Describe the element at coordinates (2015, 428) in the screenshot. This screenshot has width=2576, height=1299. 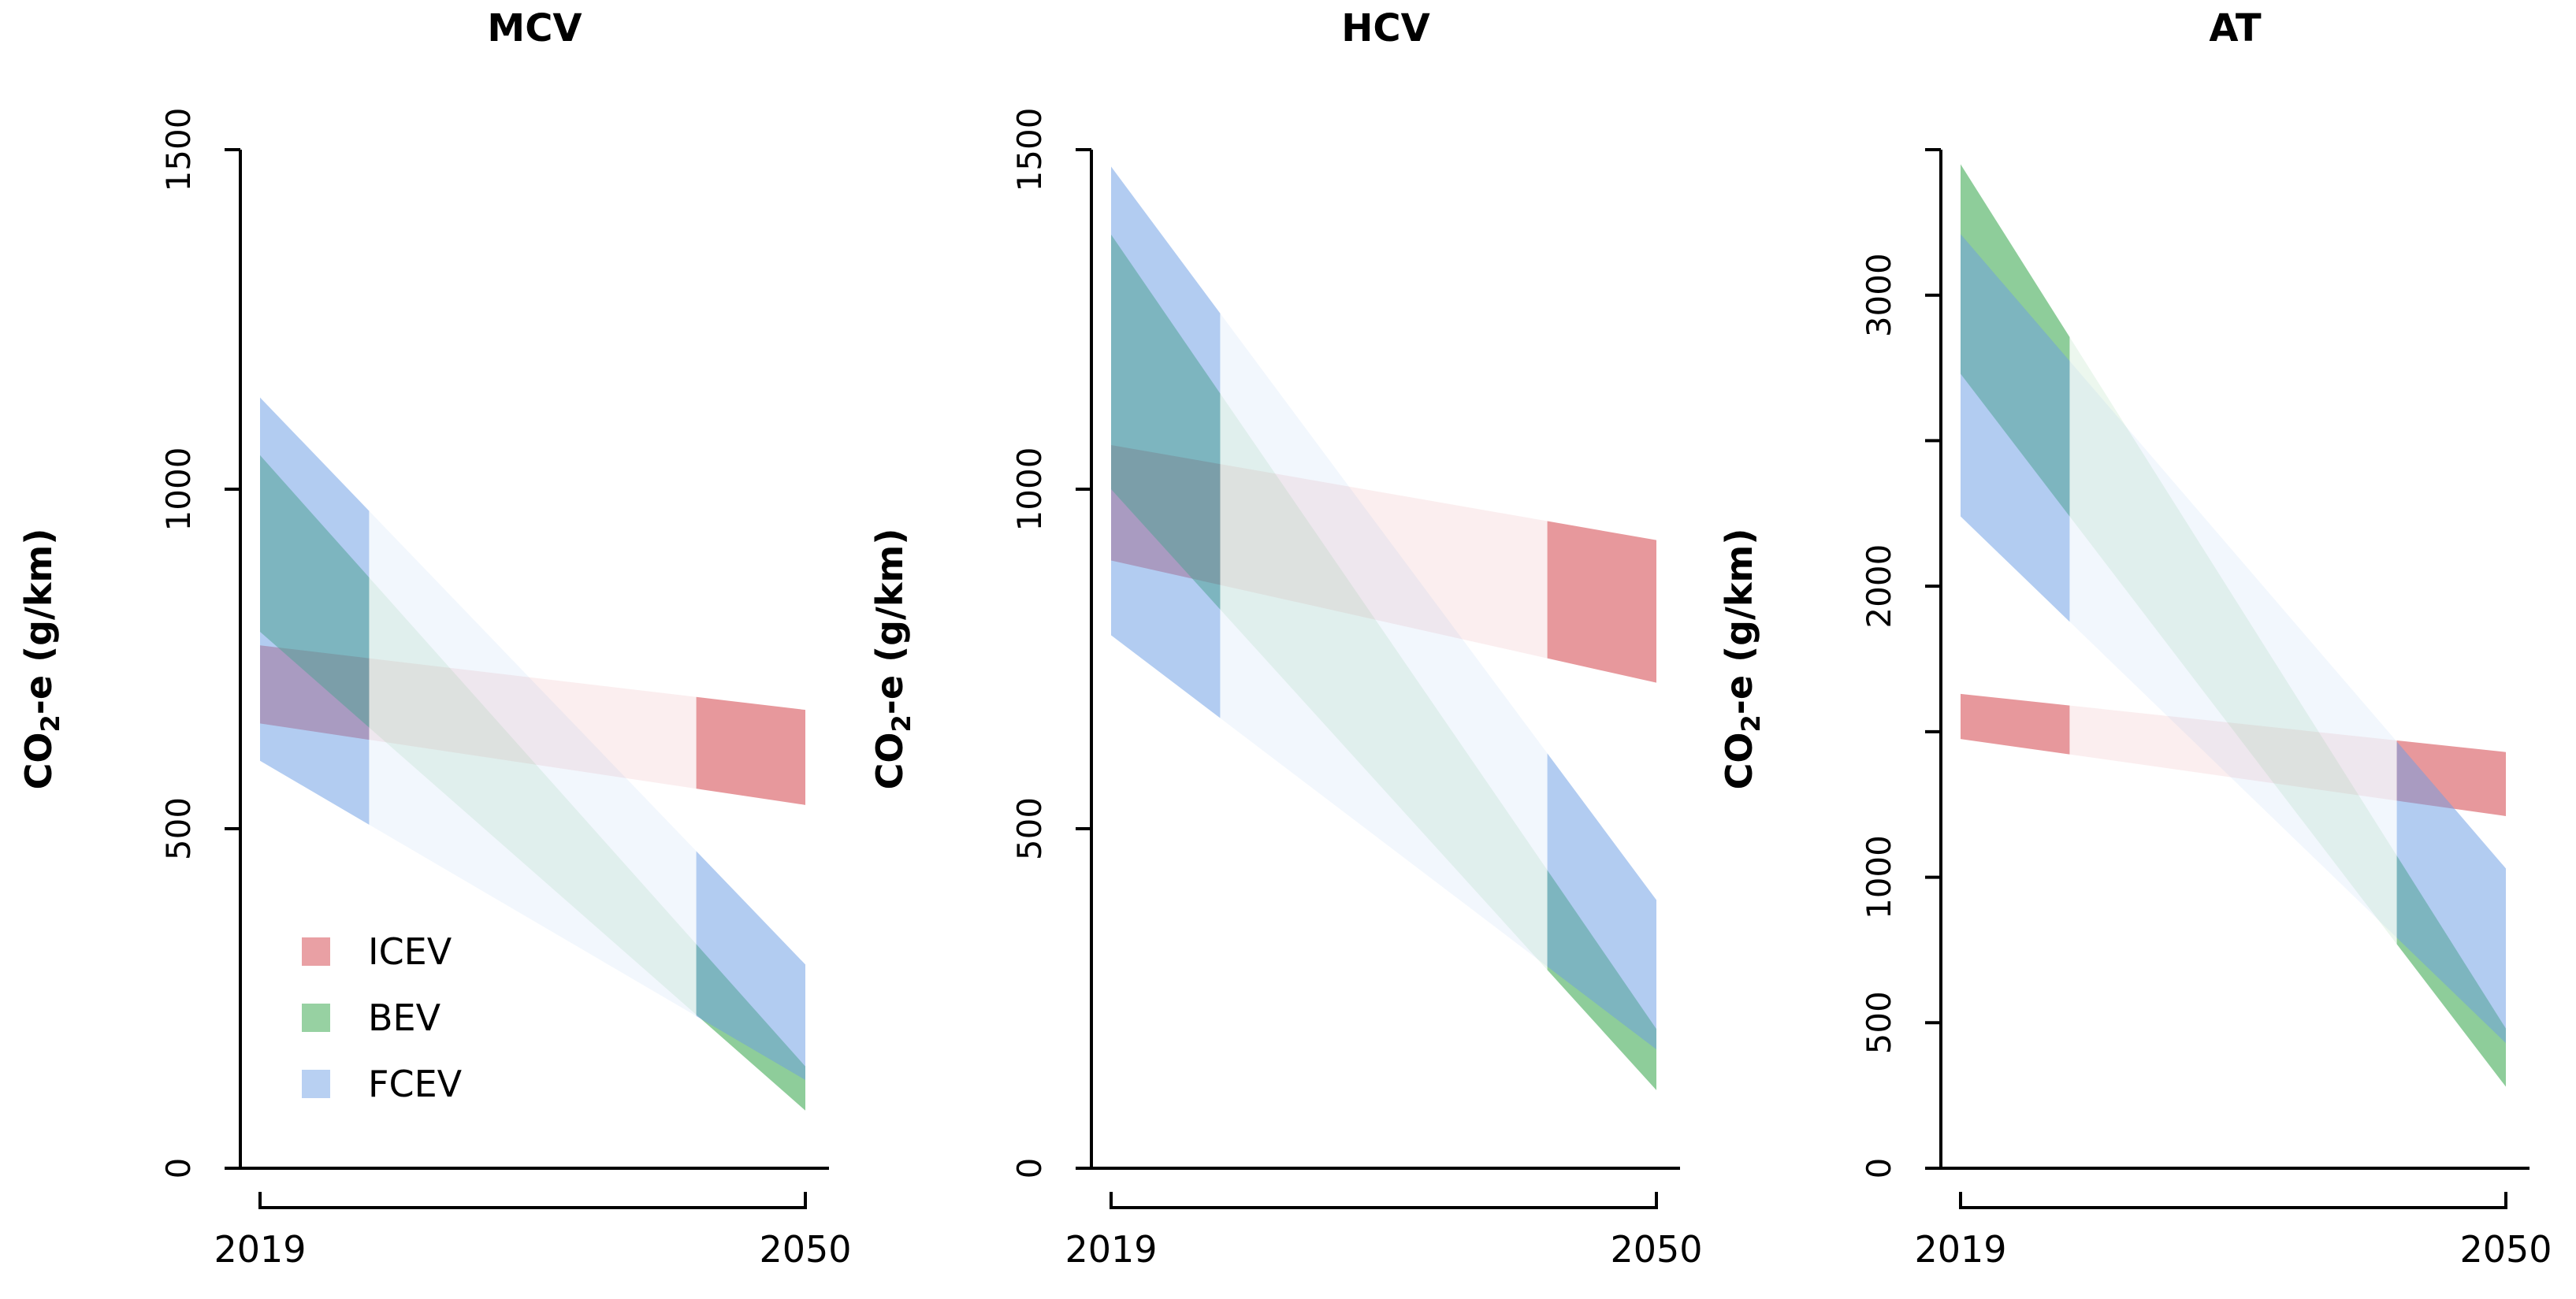
I see `band-AT-FCEV-solid-left` at that location.